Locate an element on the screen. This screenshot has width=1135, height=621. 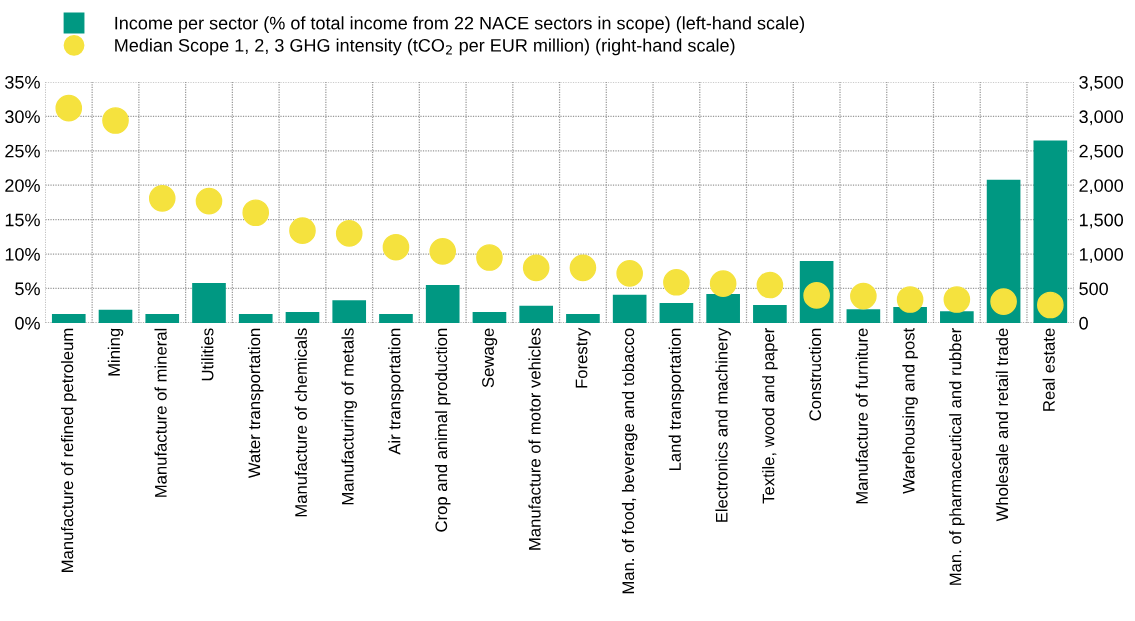
y2-tick-label: 1,500 is located at coordinates (1101, 221).